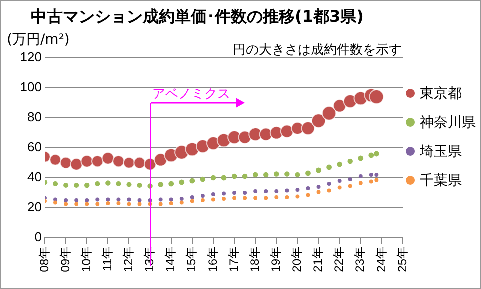 This screenshot has height=289, width=481. Describe the element at coordinates (107, 259) in the screenshot. I see `x-tick-label: 11年` at that location.